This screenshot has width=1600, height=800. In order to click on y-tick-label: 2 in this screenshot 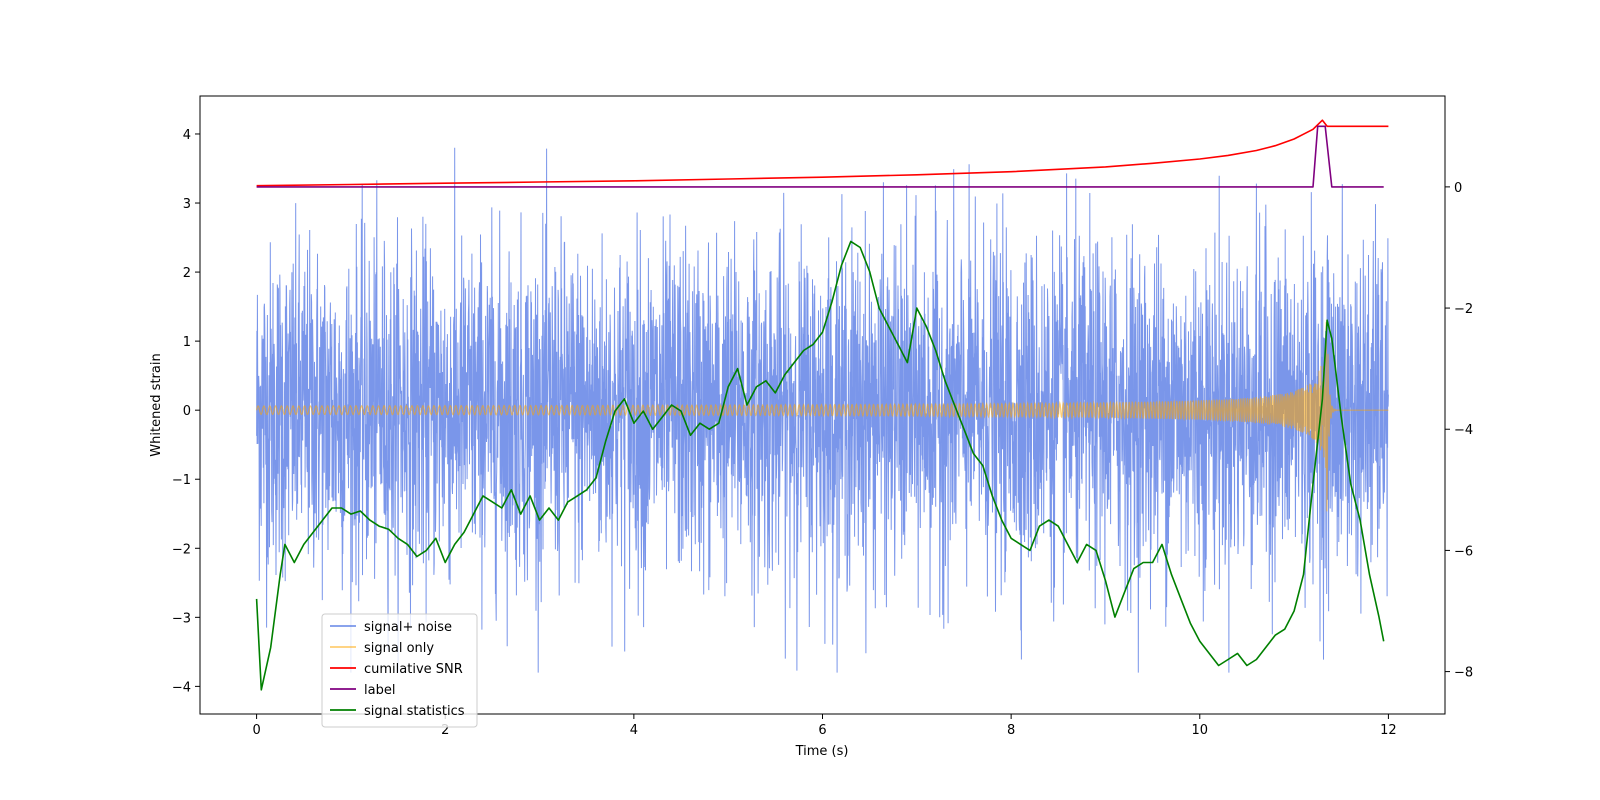, I will do `click(187, 273)`.